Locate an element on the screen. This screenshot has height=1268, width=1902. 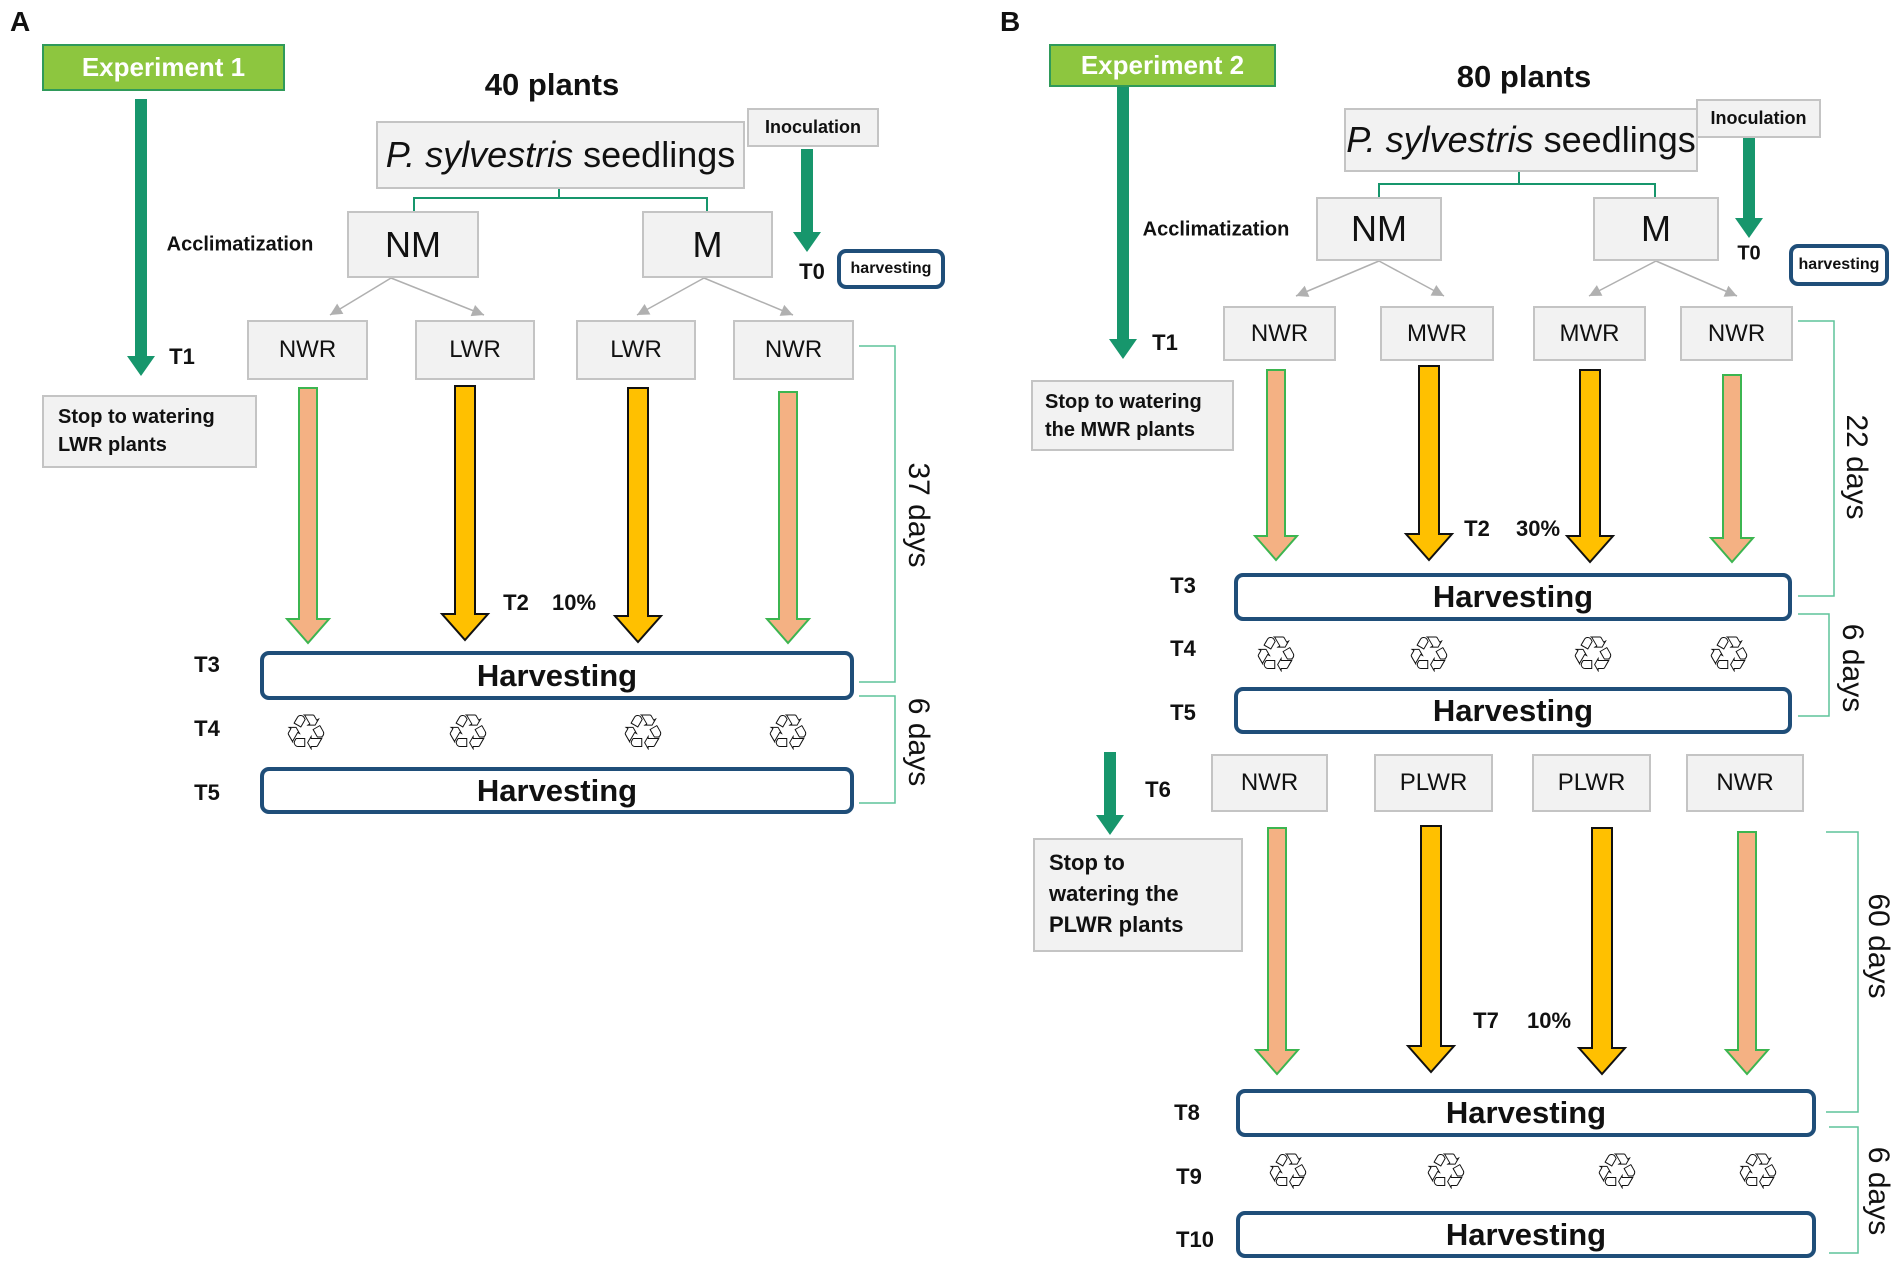
harvesting-box-t3-a: Harvesting is located at coordinates (557, 675).